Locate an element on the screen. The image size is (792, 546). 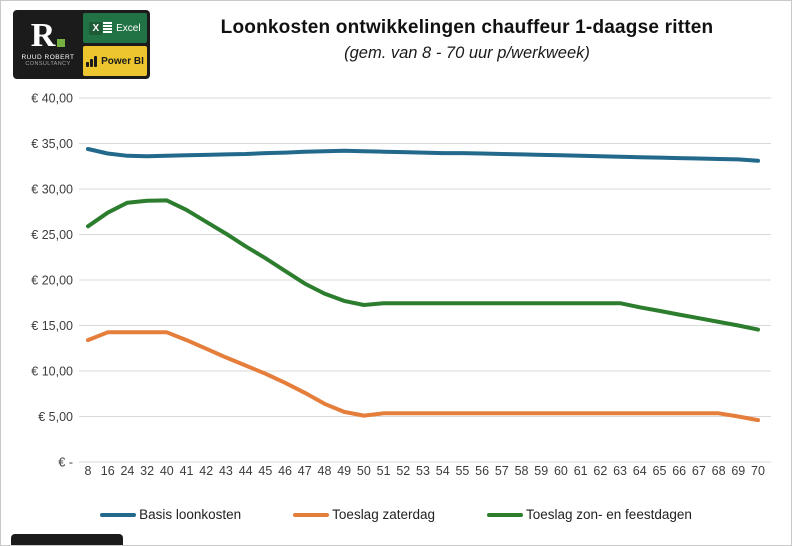
x-tick-label: 55 is located at coordinates (462, 471).